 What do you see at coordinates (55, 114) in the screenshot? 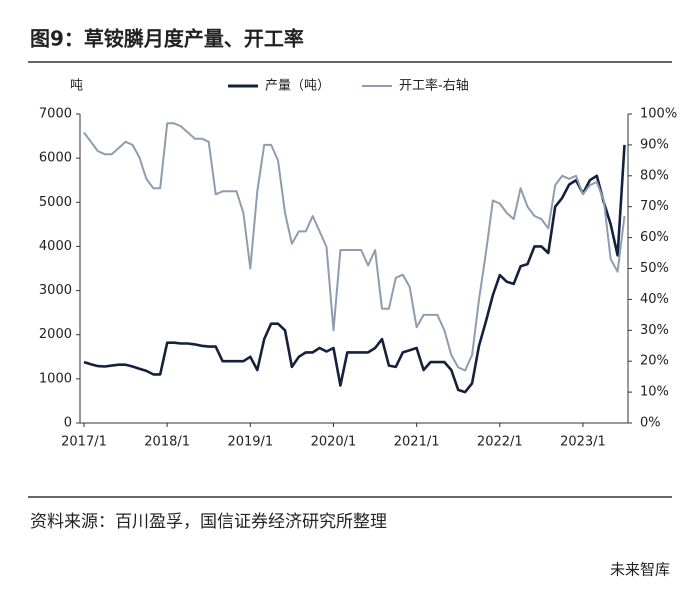
I see `y-tick-label: 7000` at bounding box center [55, 114].